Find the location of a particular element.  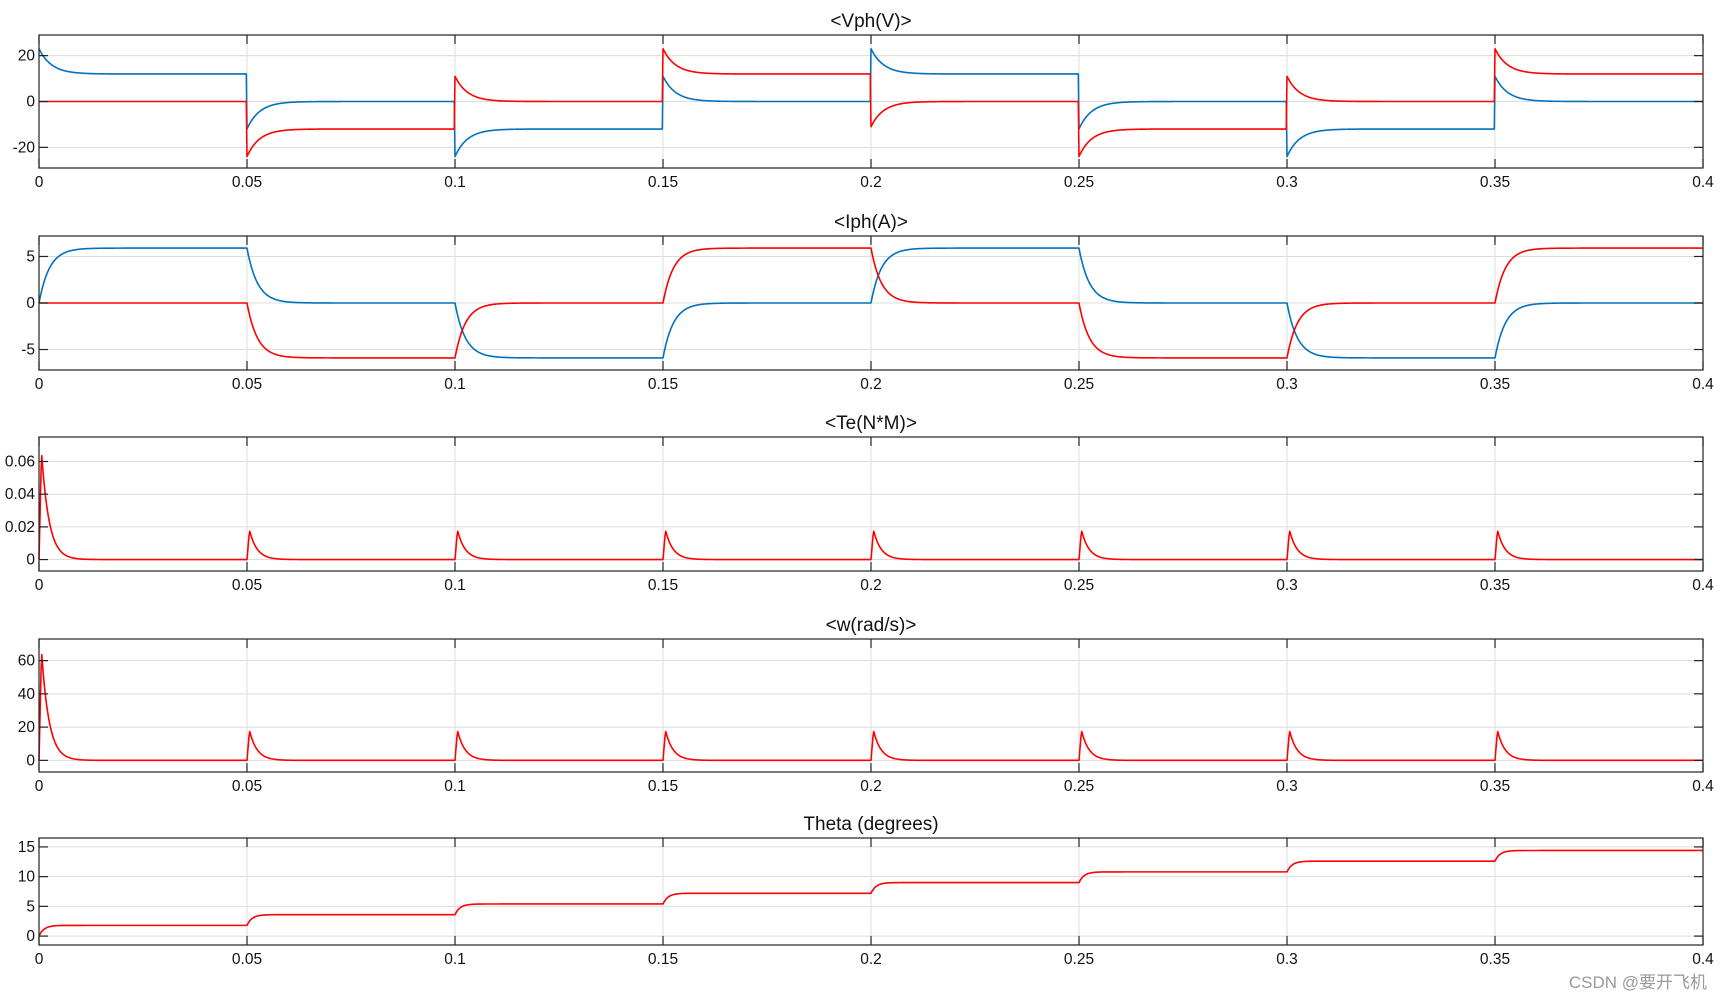

watermark: CSDN @要开飞机 is located at coordinates (1637, 982).